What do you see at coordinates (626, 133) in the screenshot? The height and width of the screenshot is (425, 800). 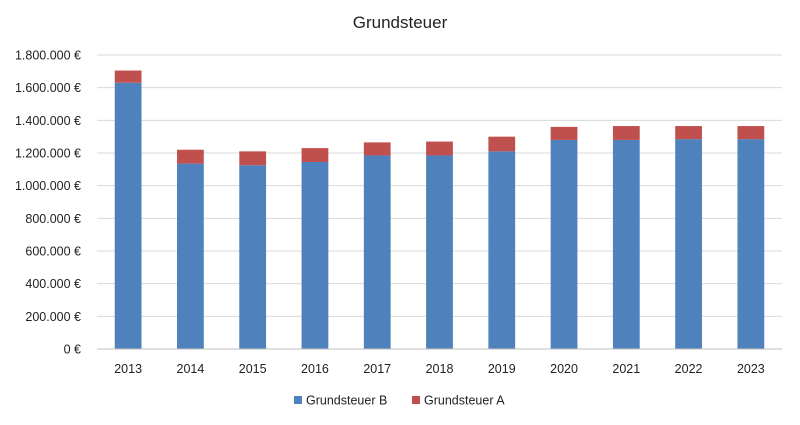 I see `bar-grundsteuer-a-2021` at bounding box center [626, 133].